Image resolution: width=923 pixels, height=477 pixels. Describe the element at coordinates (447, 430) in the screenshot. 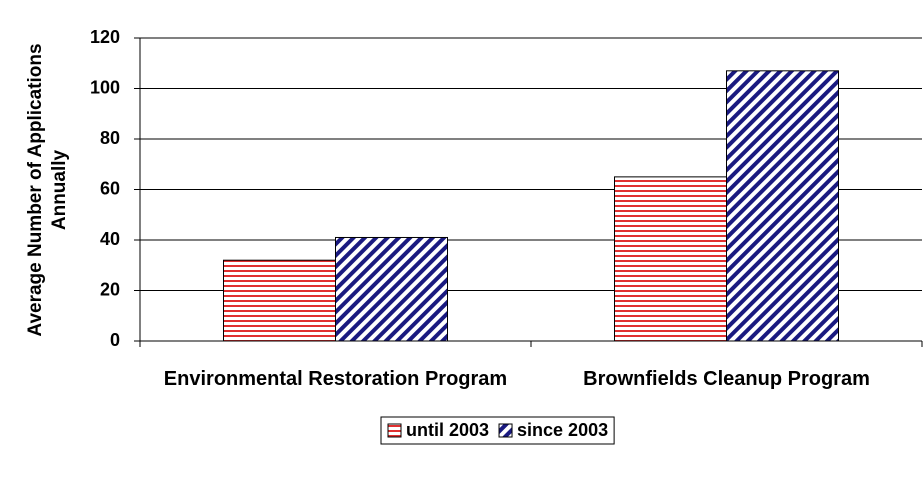

I see `legend-label: until 2003` at that location.